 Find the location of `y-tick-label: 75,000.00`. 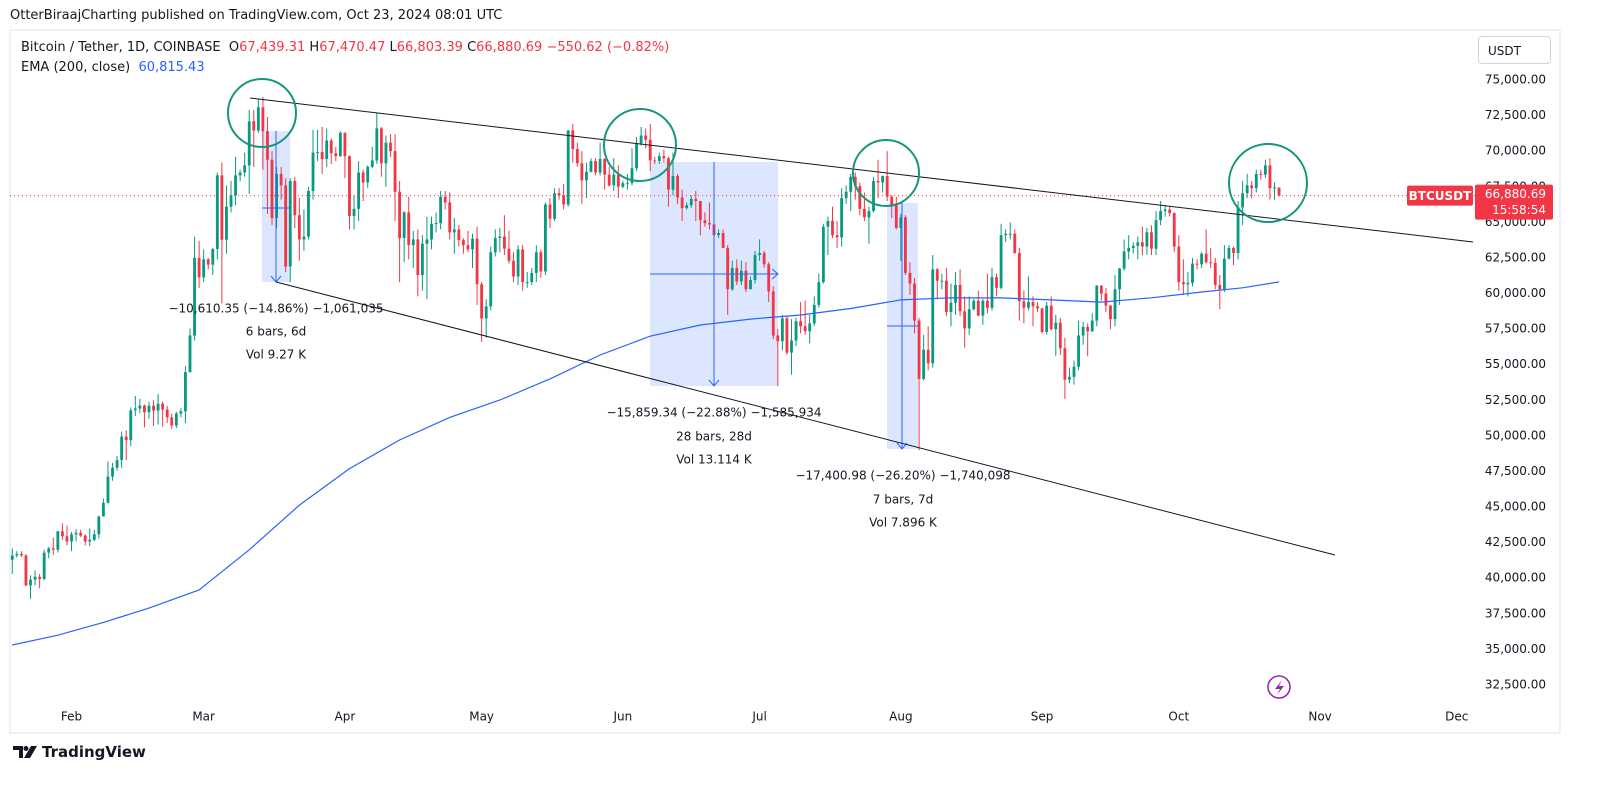

y-tick-label: 75,000.00 is located at coordinates (1515, 79).